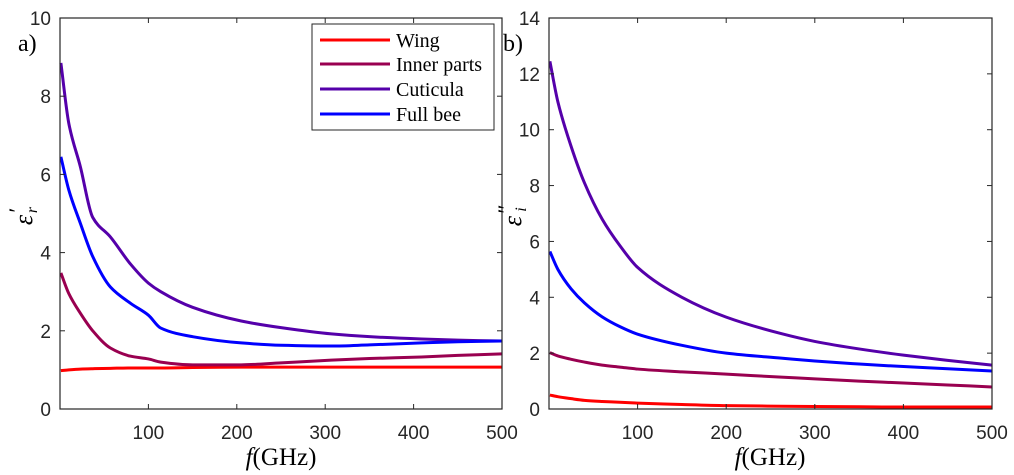 Image resolution: width=1014 pixels, height=475 pixels. I want to click on panel-a-x-tick-label-100: 100, so click(149, 433).